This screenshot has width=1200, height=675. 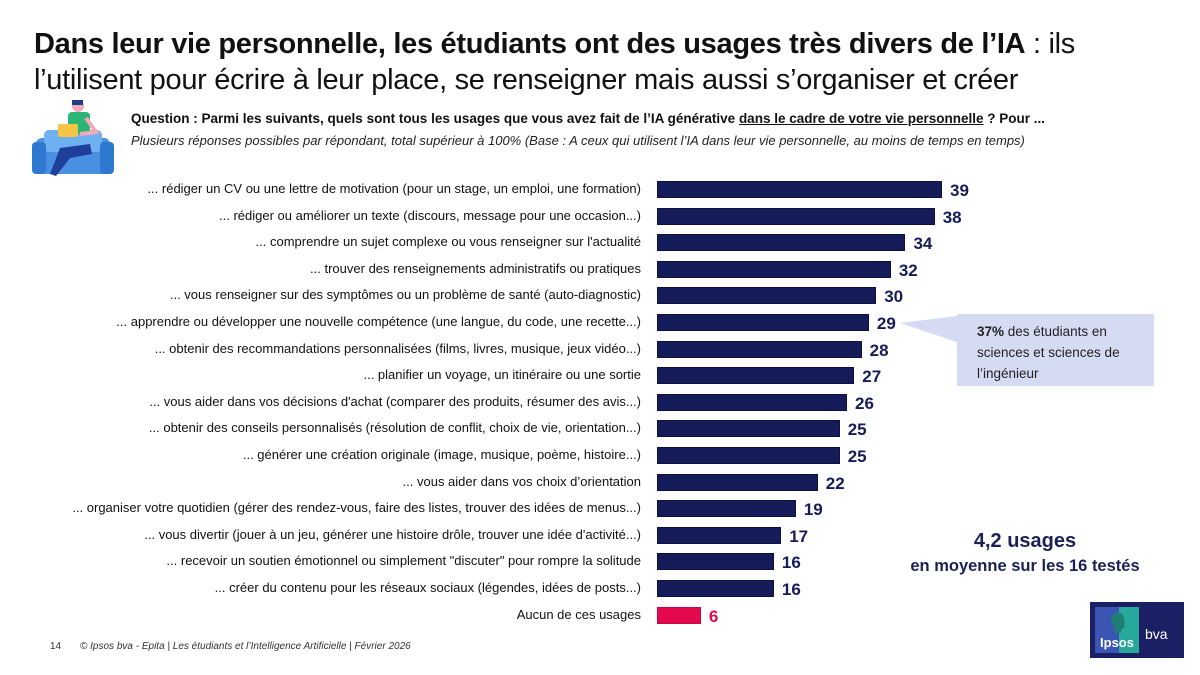 I want to click on ipsos-bva-logo: Ipsos bva, so click(x=1137, y=630).